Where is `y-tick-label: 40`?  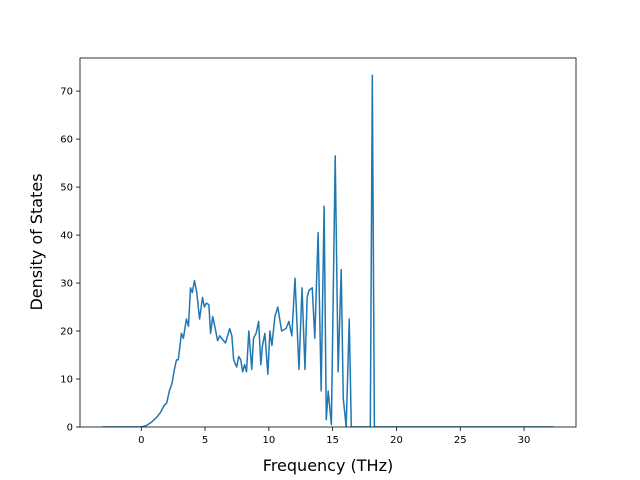
y-tick-label: 40 is located at coordinates (66, 236).